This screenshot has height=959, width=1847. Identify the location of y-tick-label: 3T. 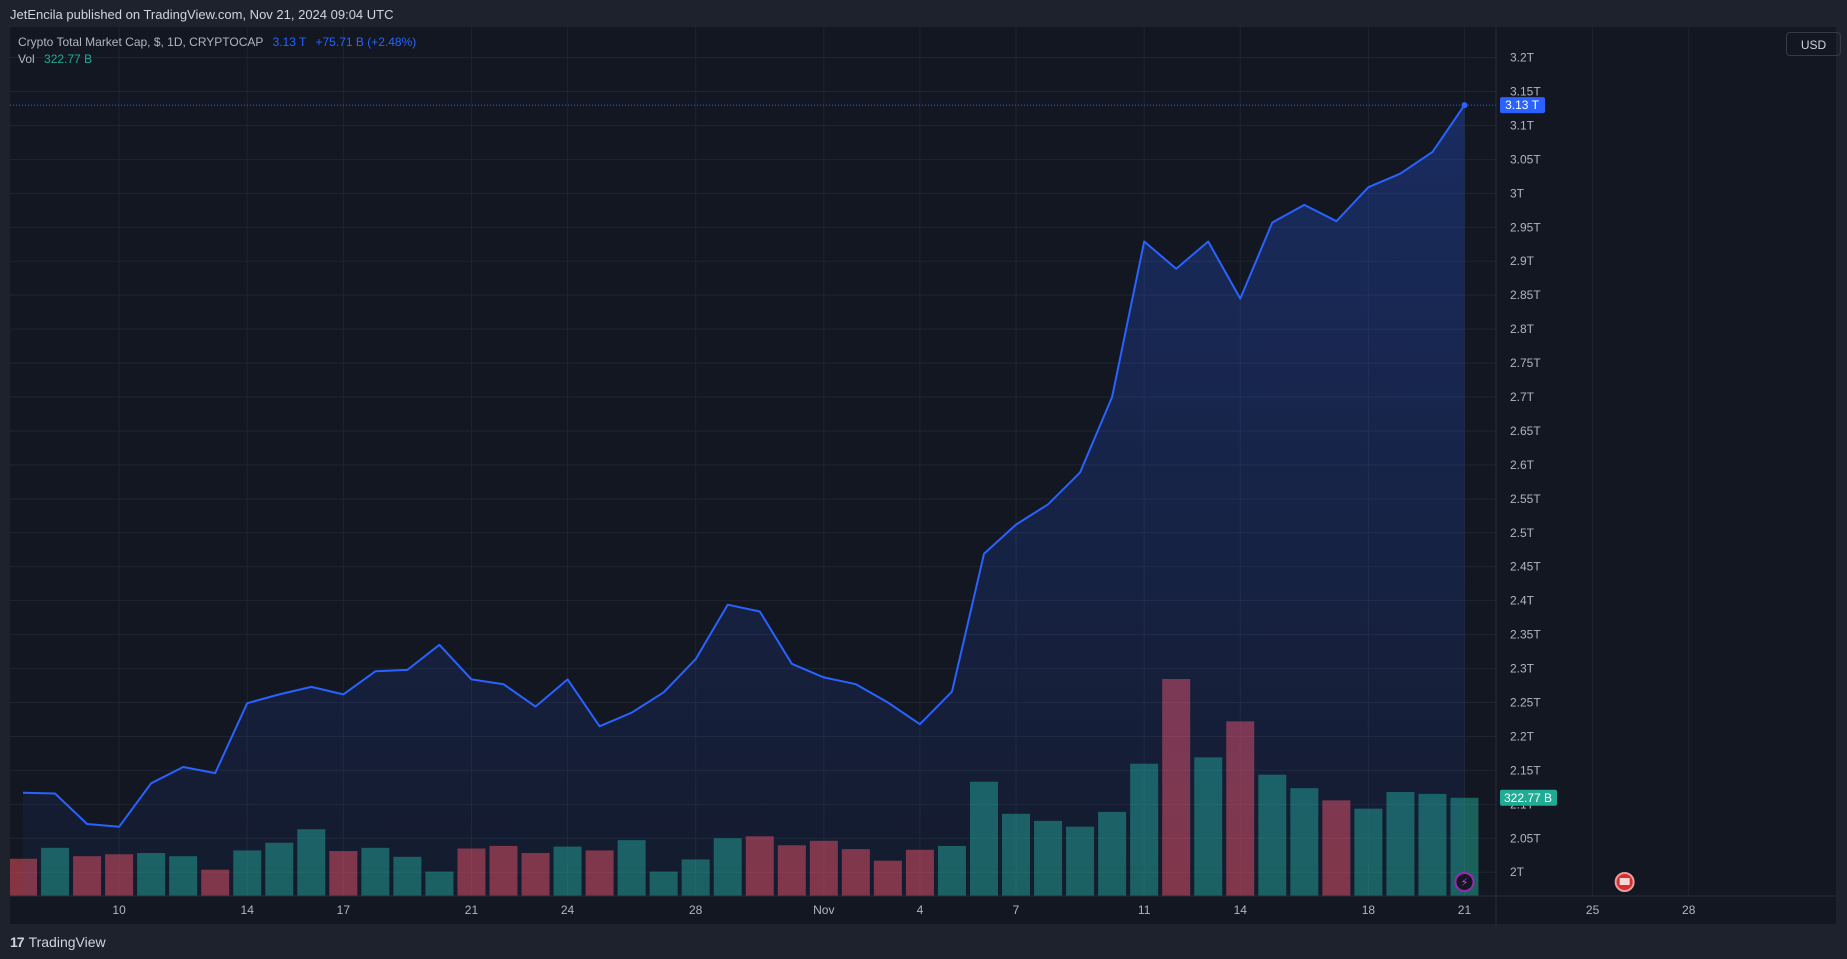
(1517, 193).